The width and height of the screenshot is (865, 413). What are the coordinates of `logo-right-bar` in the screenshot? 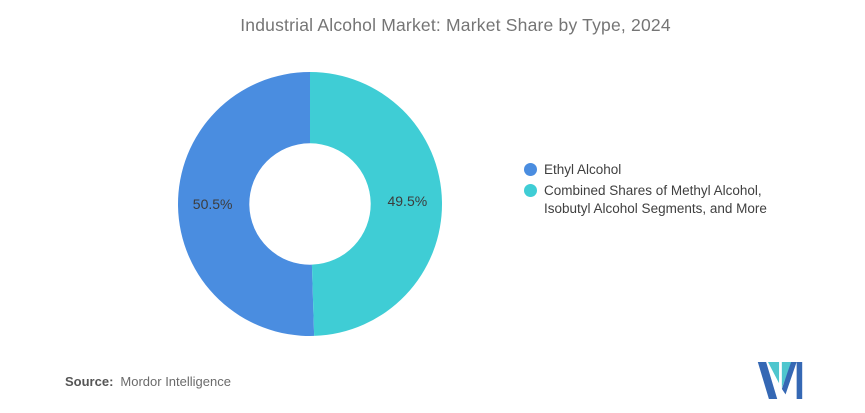 It's located at (799, 380).